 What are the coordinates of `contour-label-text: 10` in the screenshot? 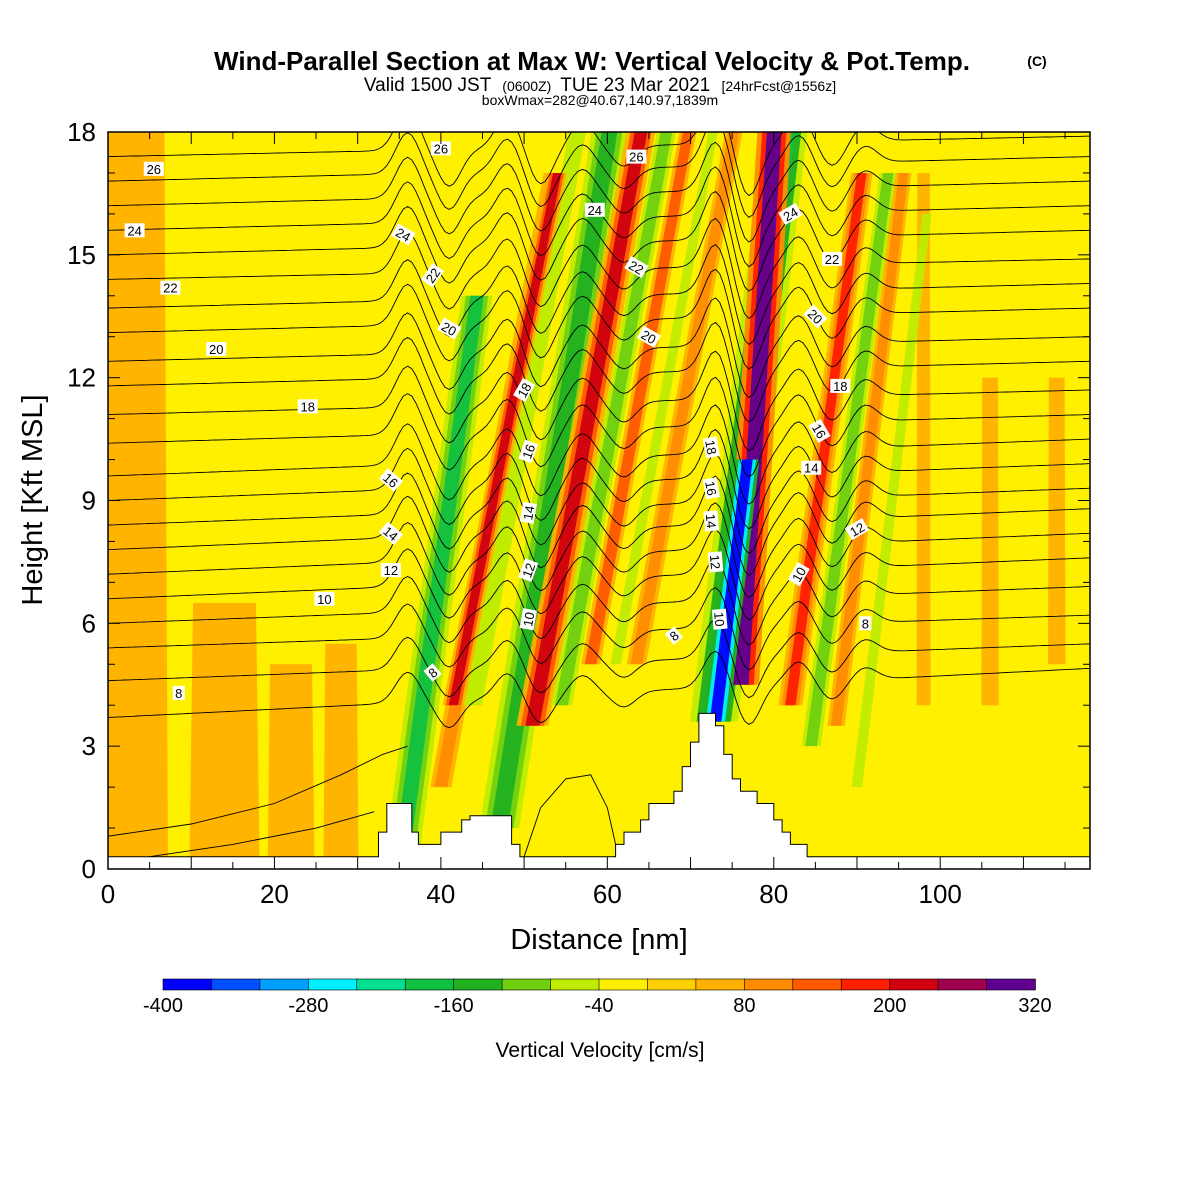 It's located at (528, 619).